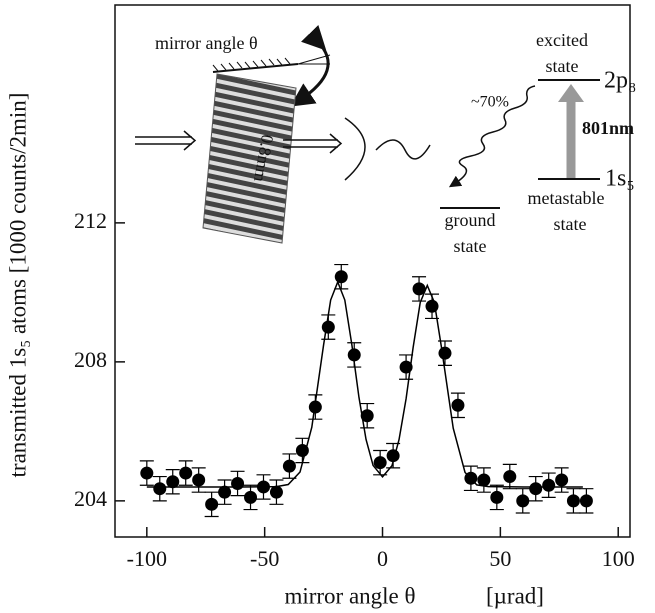 This screenshot has width=655, height=613. Describe the element at coordinates (515, 595) in the screenshot. I see `x-axis-unit: [µrad]` at that location.